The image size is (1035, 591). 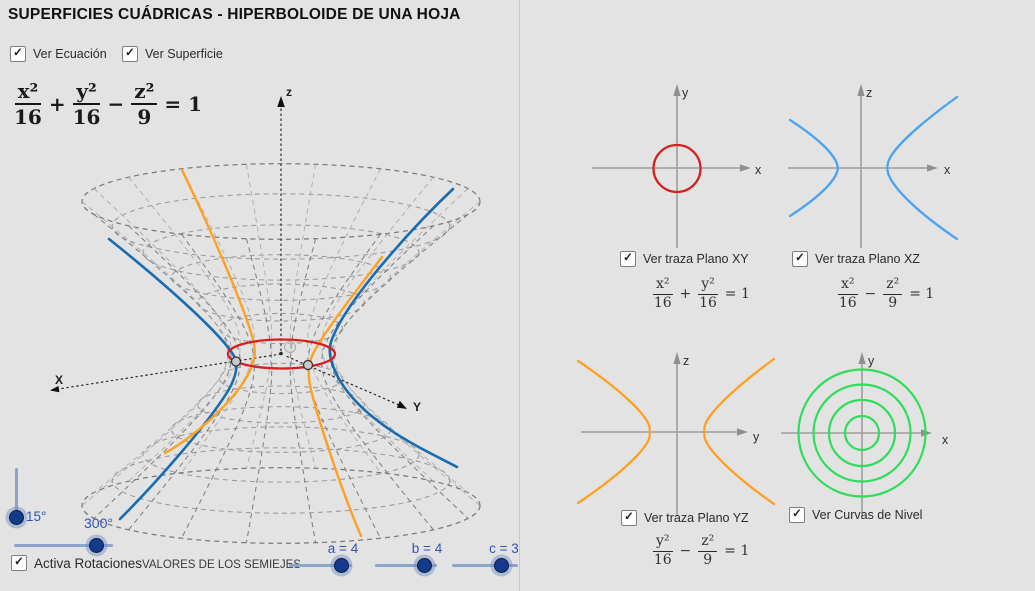 What do you see at coordinates (663, 285) in the screenshot?
I see `xy-eq-num1: x²` at bounding box center [663, 285].